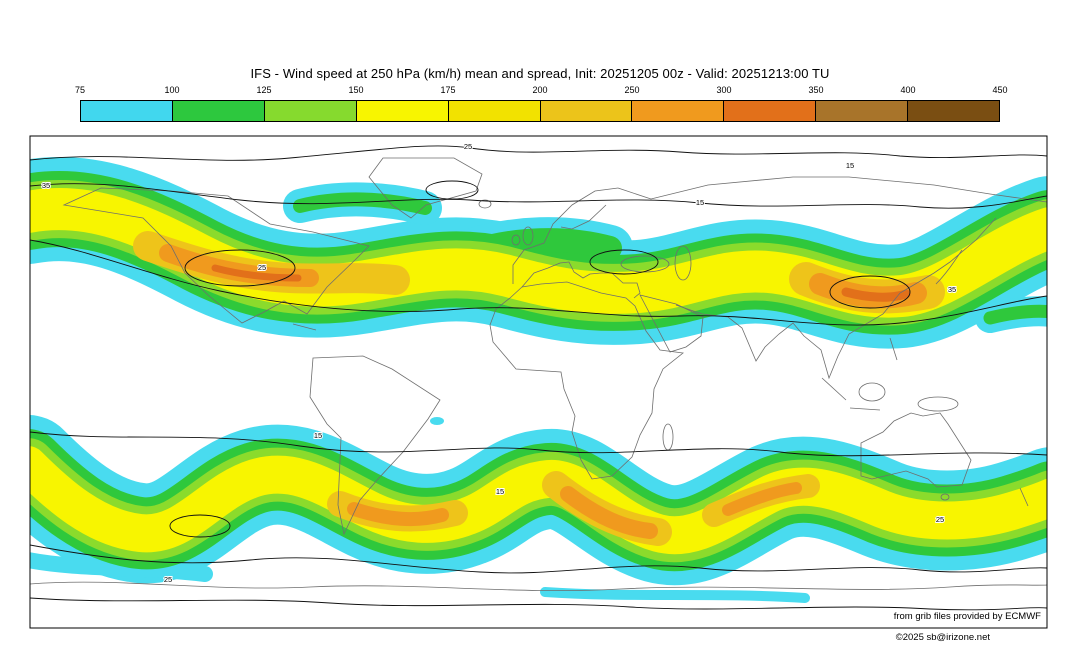 This screenshot has height=658, width=1080. I want to click on colorbar-tick-label: 450, so click(1000, 90).